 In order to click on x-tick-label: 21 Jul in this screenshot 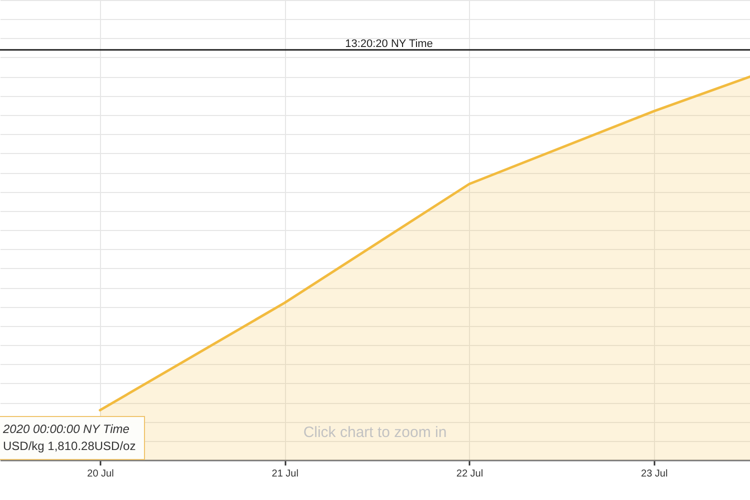, I will do `click(285, 474)`.